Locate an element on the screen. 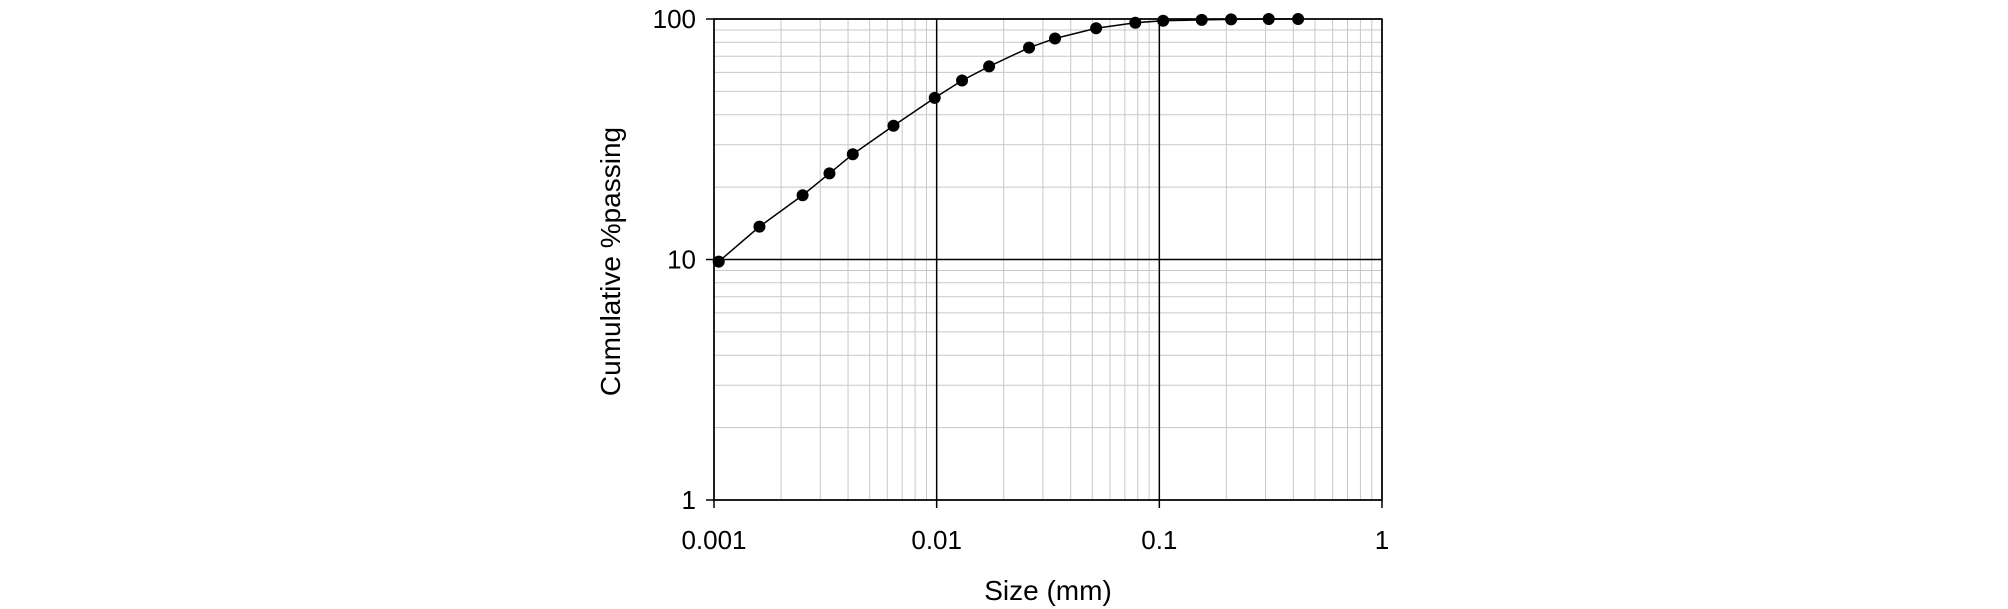 This screenshot has width=2008, height=609. y-axis-tick-labels: 1 10 100 is located at coordinates (674, 259).